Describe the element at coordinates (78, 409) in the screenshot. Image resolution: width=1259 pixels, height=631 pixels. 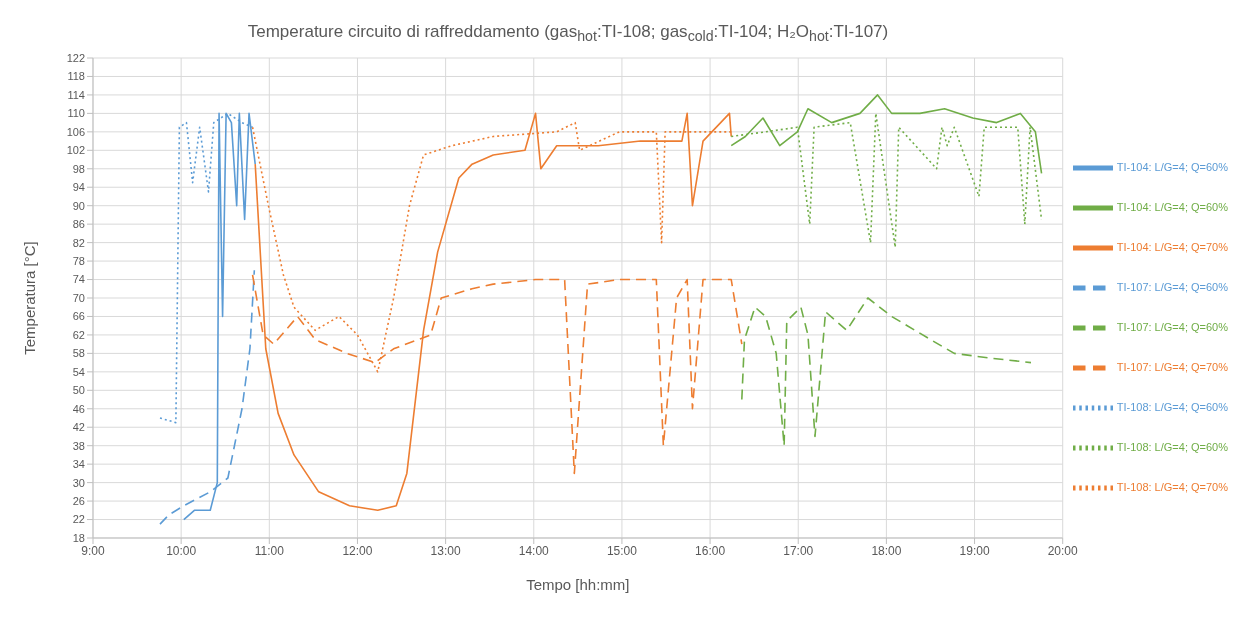
I see `y-tick-label: 46` at that location.